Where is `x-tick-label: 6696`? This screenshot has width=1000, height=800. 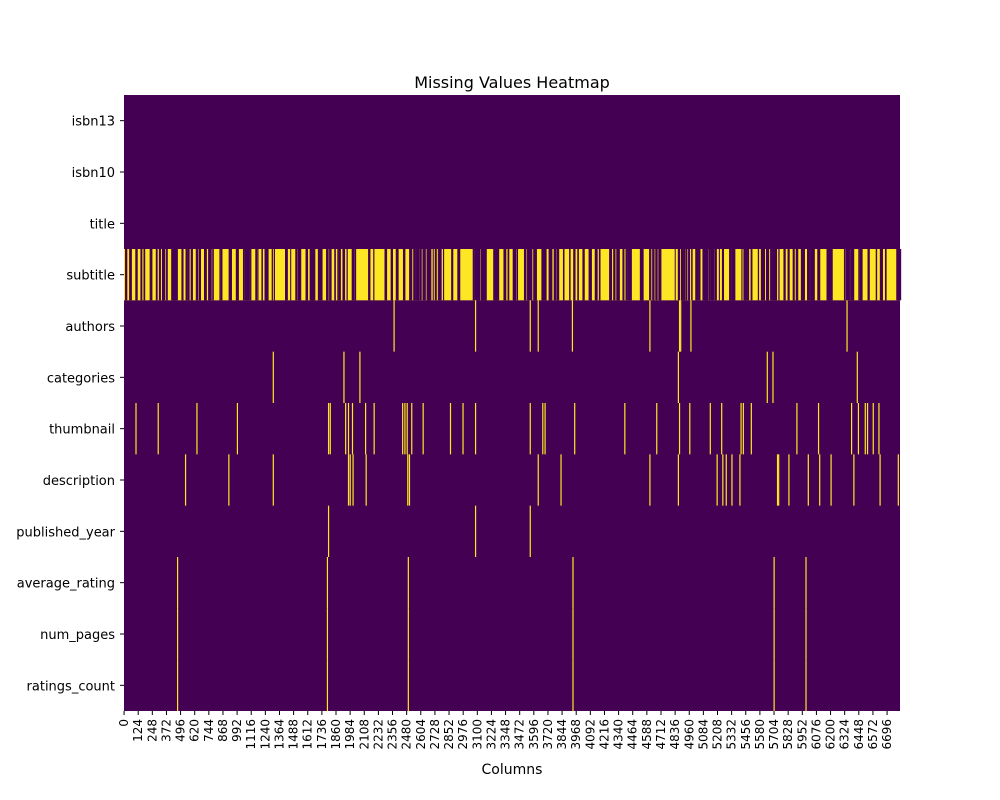 x-tick-label: 6696 is located at coordinates (887, 734).